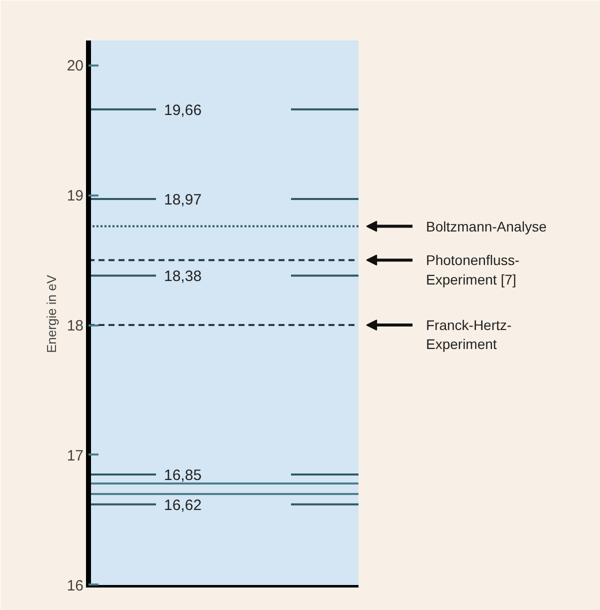  Describe the element at coordinates (183, 110) in the screenshot. I see `data-label: 19,66` at that location.